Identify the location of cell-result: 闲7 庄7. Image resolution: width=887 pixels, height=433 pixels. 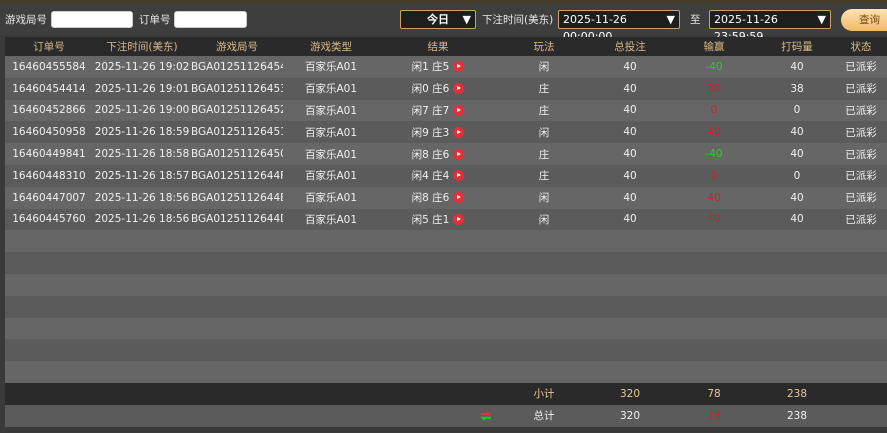
(438, 110).